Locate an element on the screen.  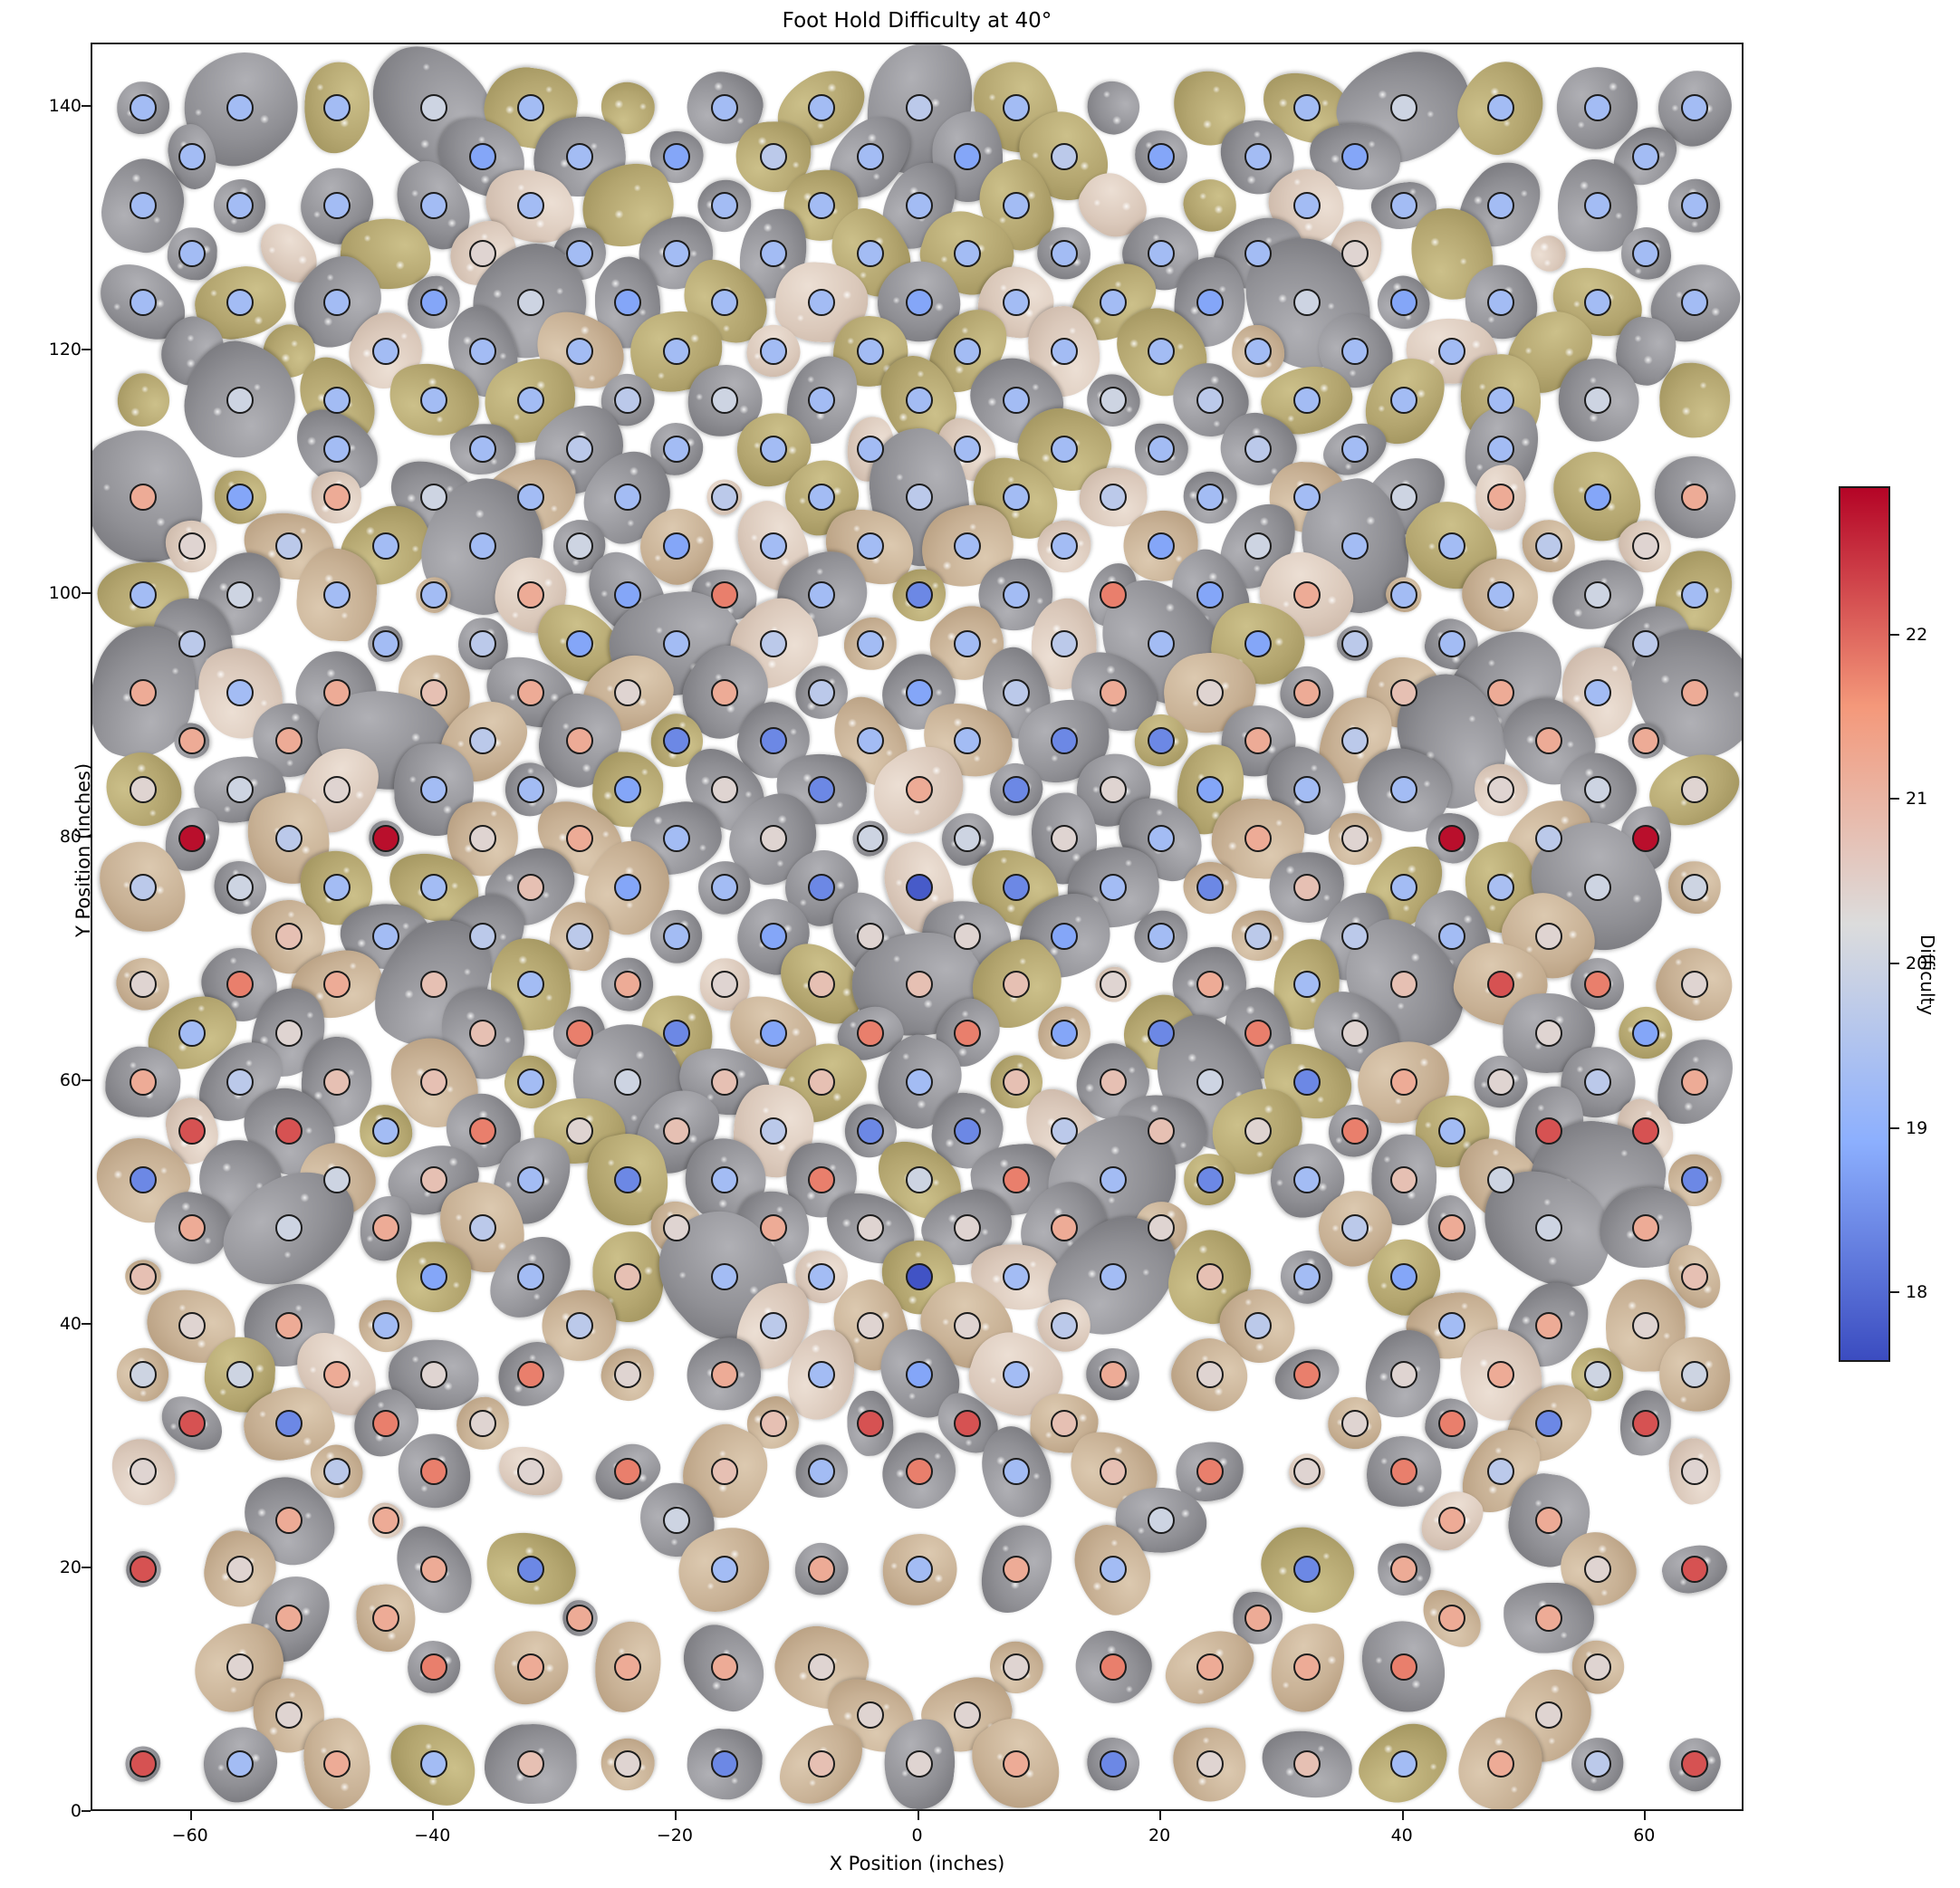
y-tick-label: 40 is located at coordinates (70, 1324).